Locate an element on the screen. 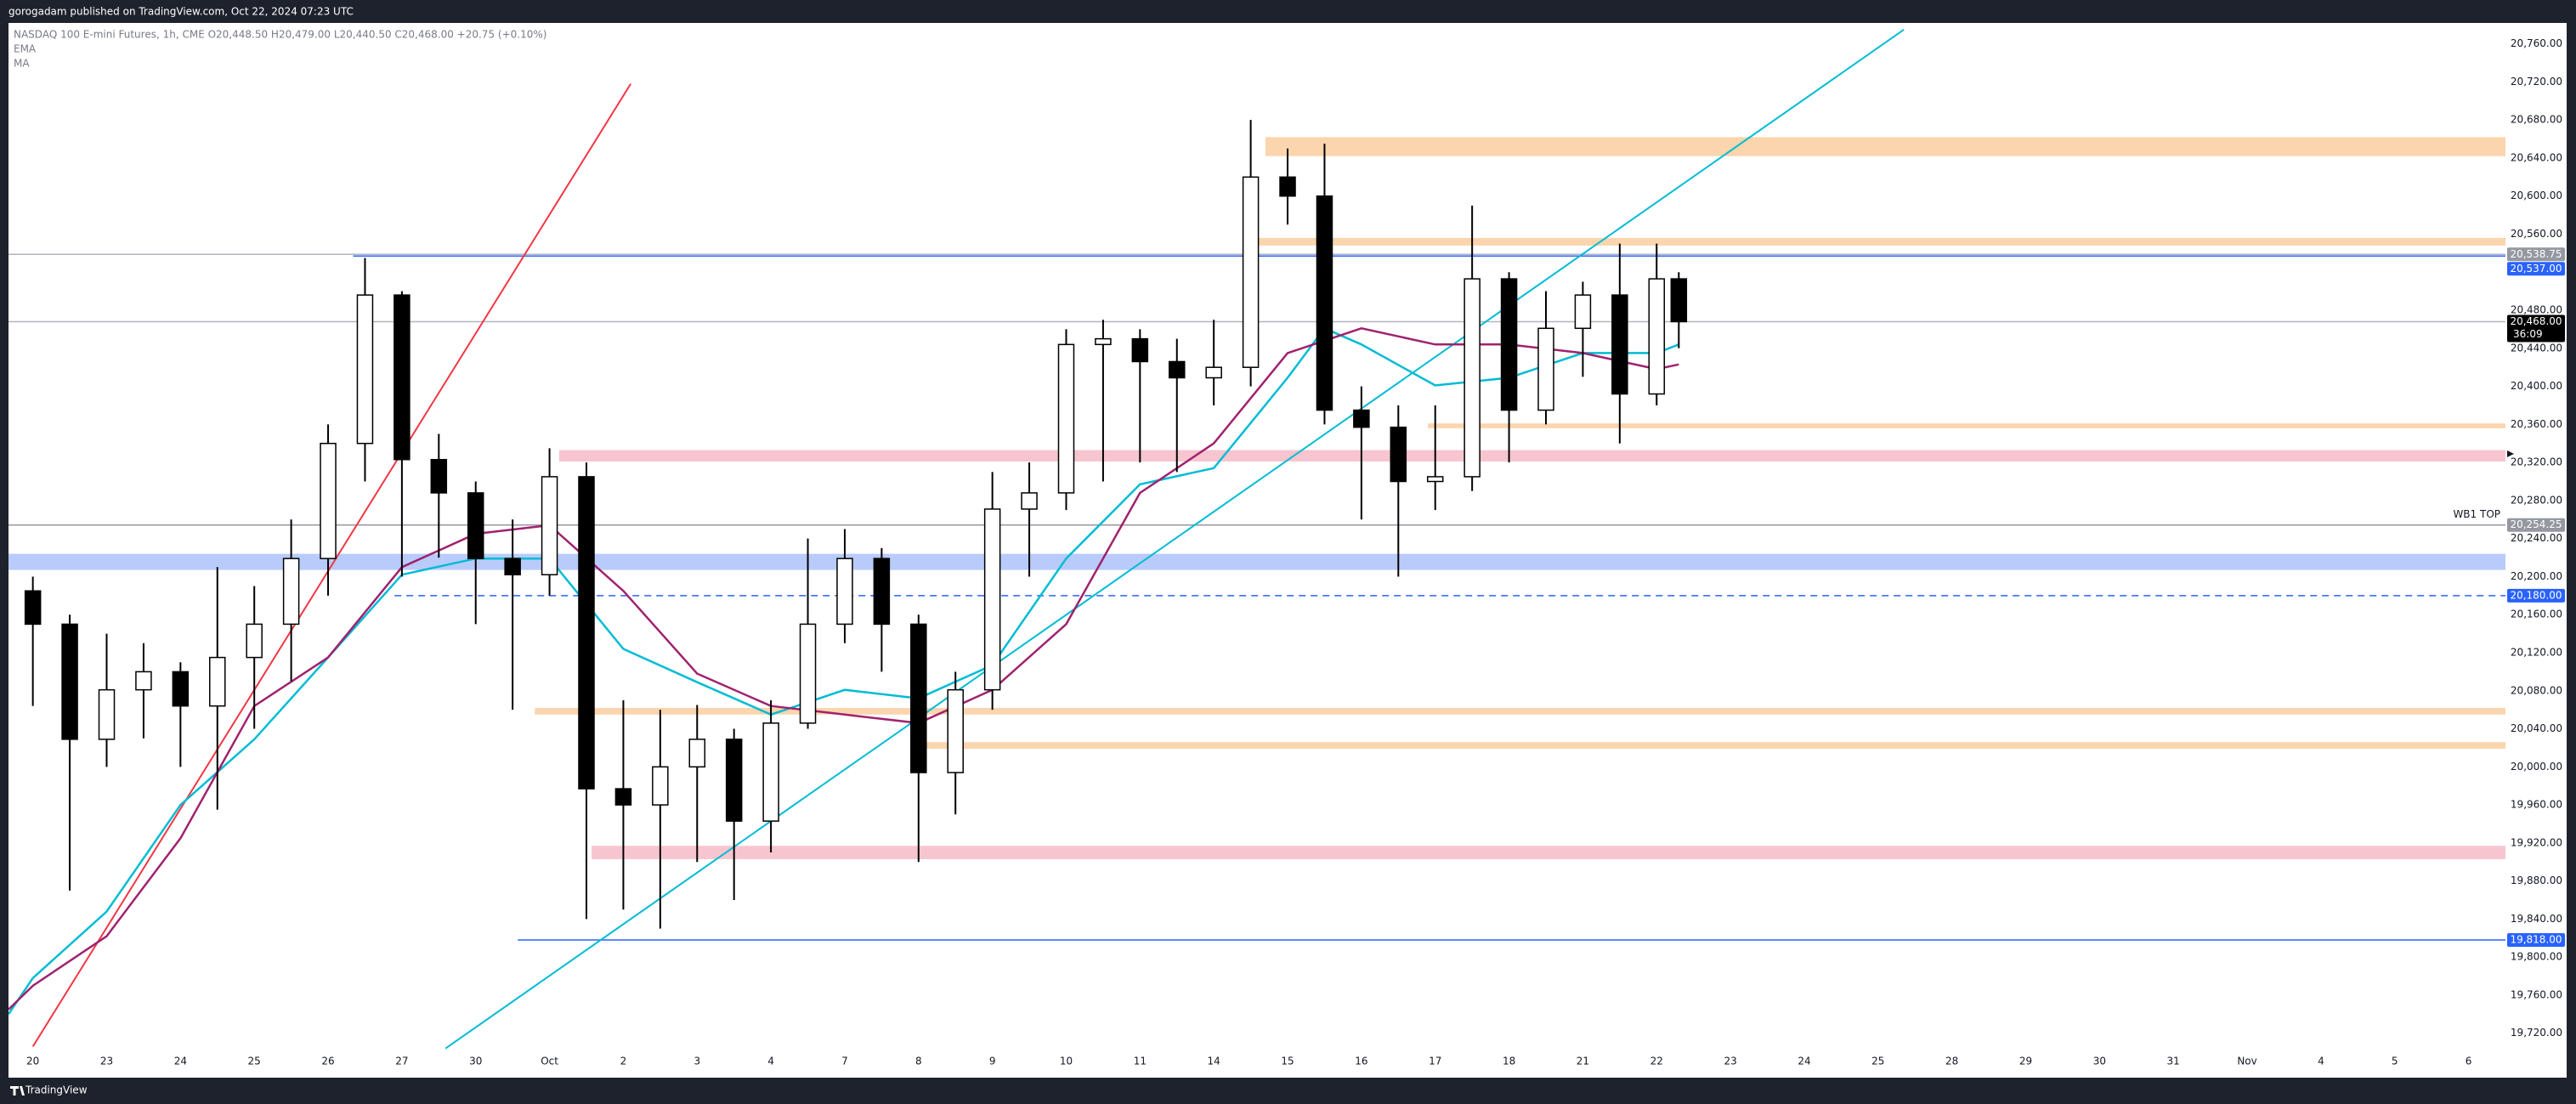 The height and width of the screenshot is (1104, 2576). y-tick-label: 20,080.00 is located at coordinates (2536, 690).